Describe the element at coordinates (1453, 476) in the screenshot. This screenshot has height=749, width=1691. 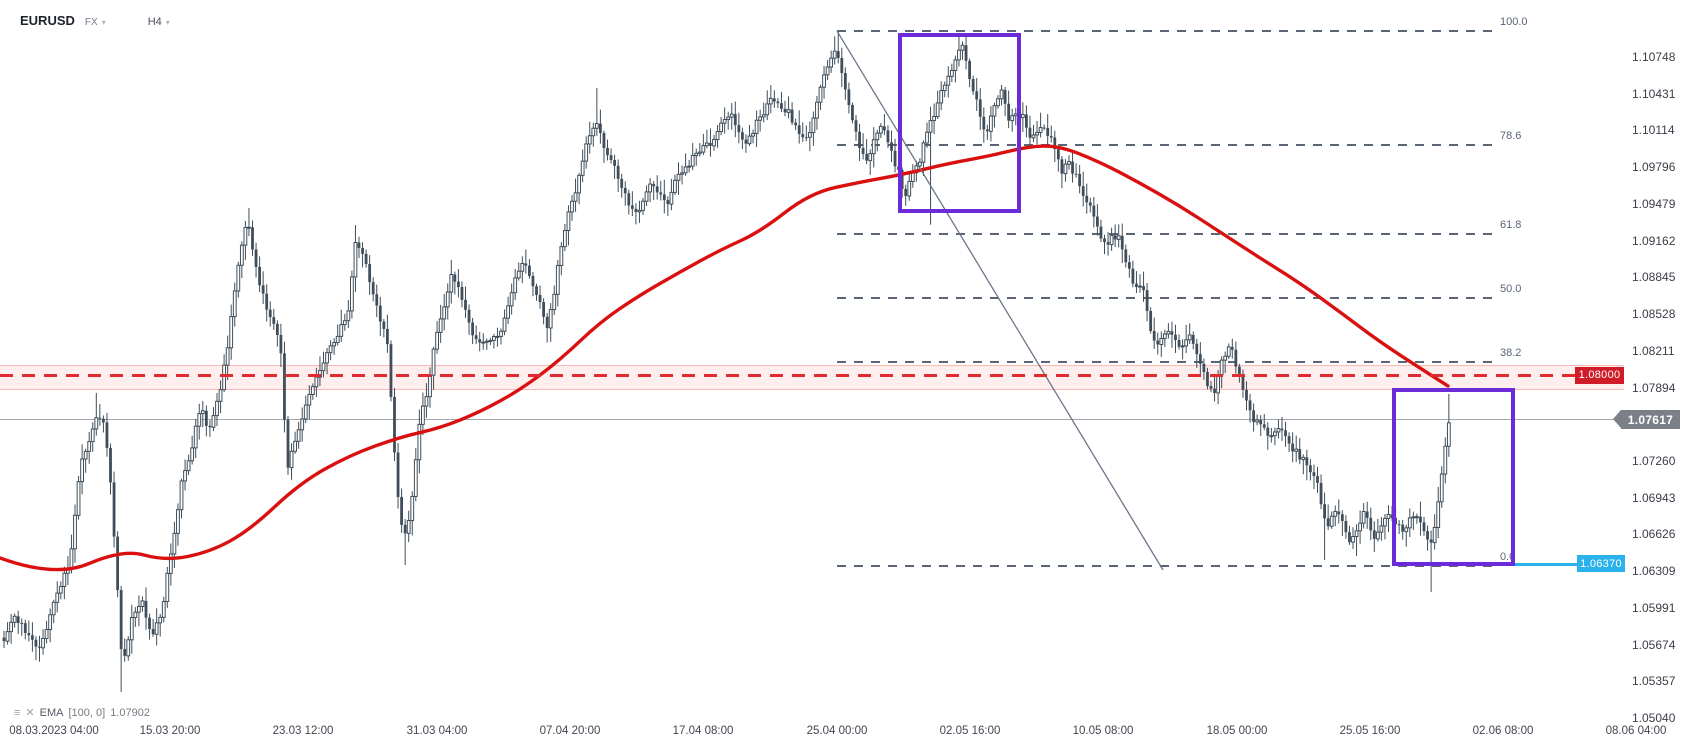
I see `highlight-box-bottom` at that location.